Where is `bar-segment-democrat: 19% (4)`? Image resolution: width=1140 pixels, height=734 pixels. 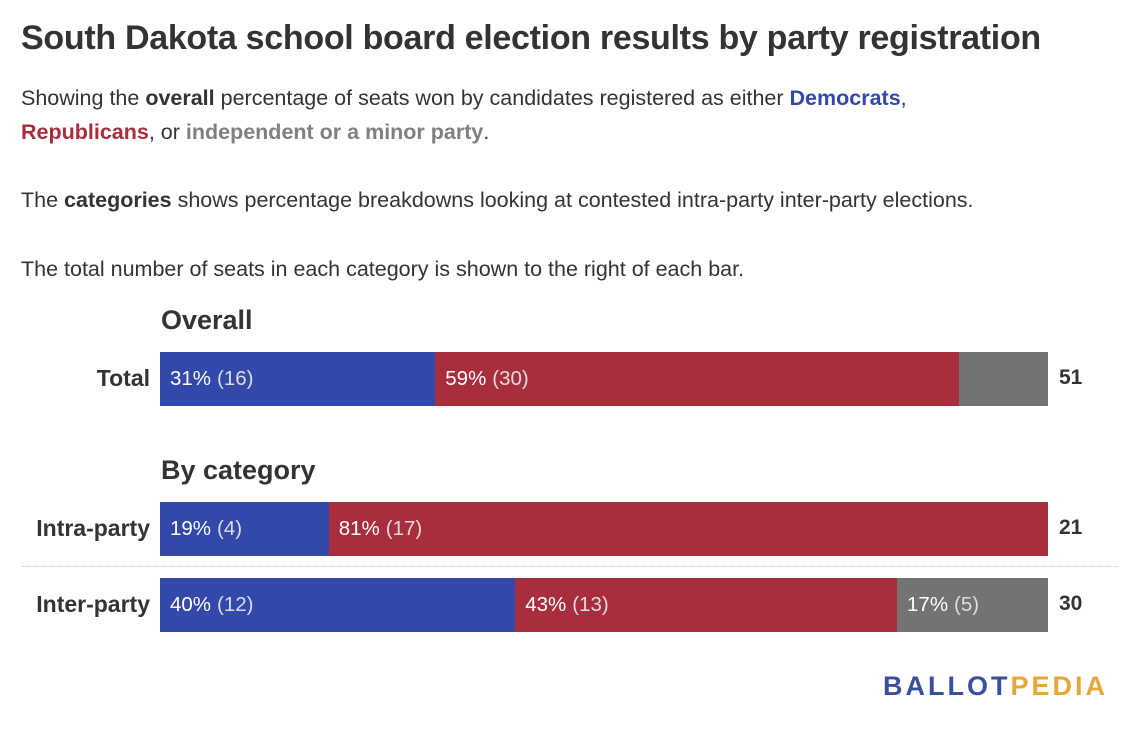 bar-segment-democrat: 19% (4) is located at coordinates (244, 529).